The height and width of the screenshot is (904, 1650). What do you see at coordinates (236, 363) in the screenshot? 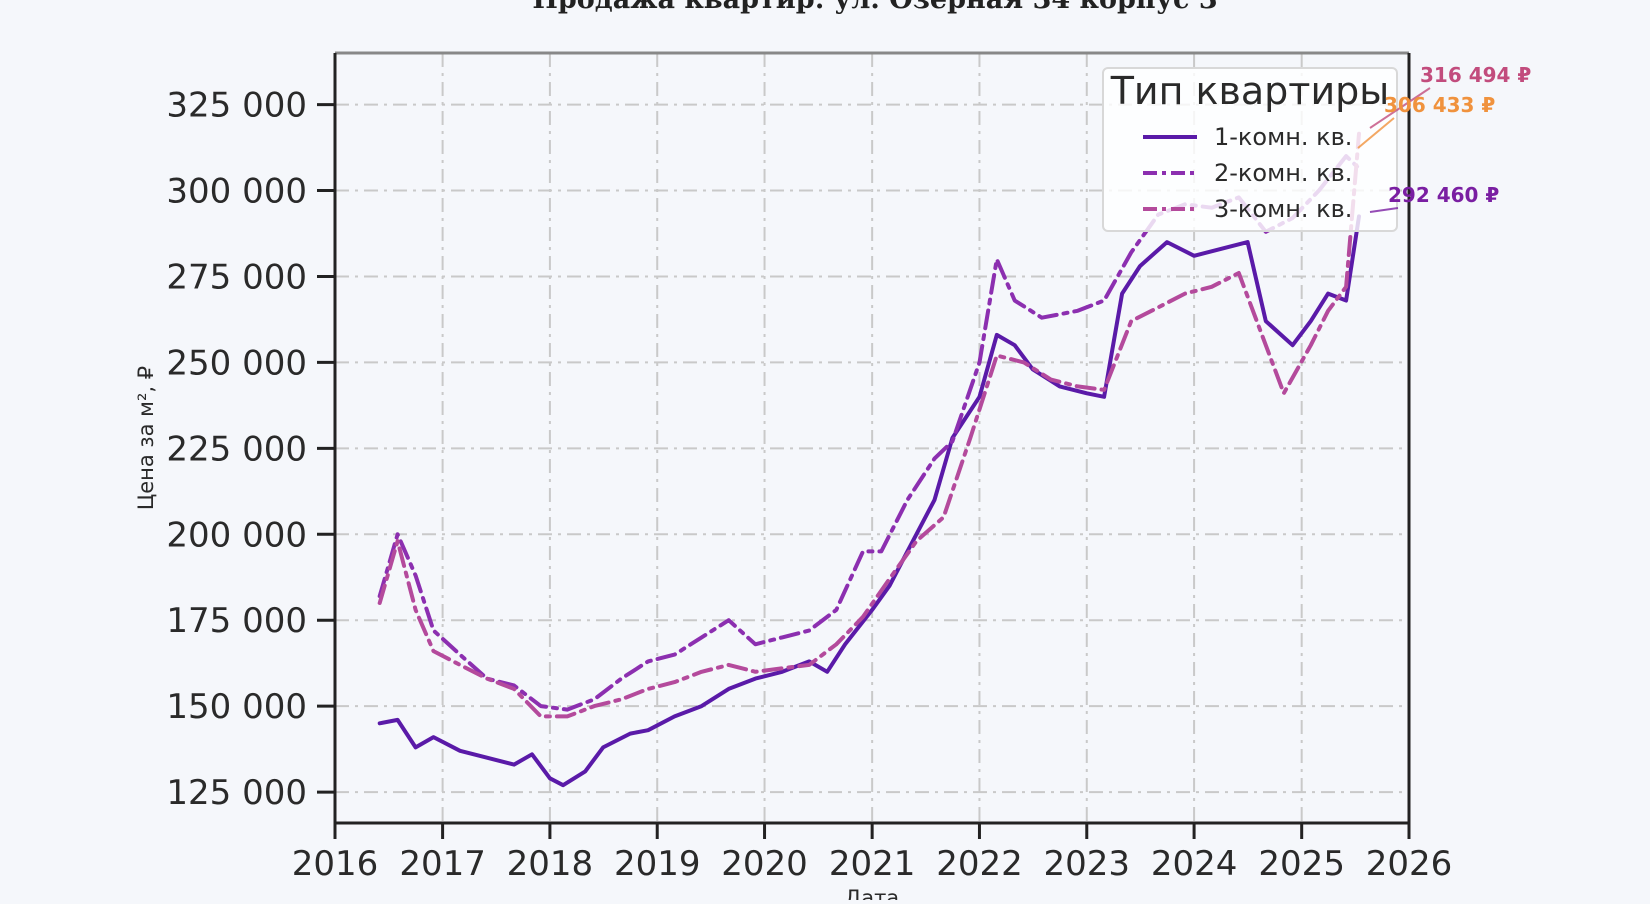
I see `y-tick-label: 250 000` at bounding box center [236, 363].